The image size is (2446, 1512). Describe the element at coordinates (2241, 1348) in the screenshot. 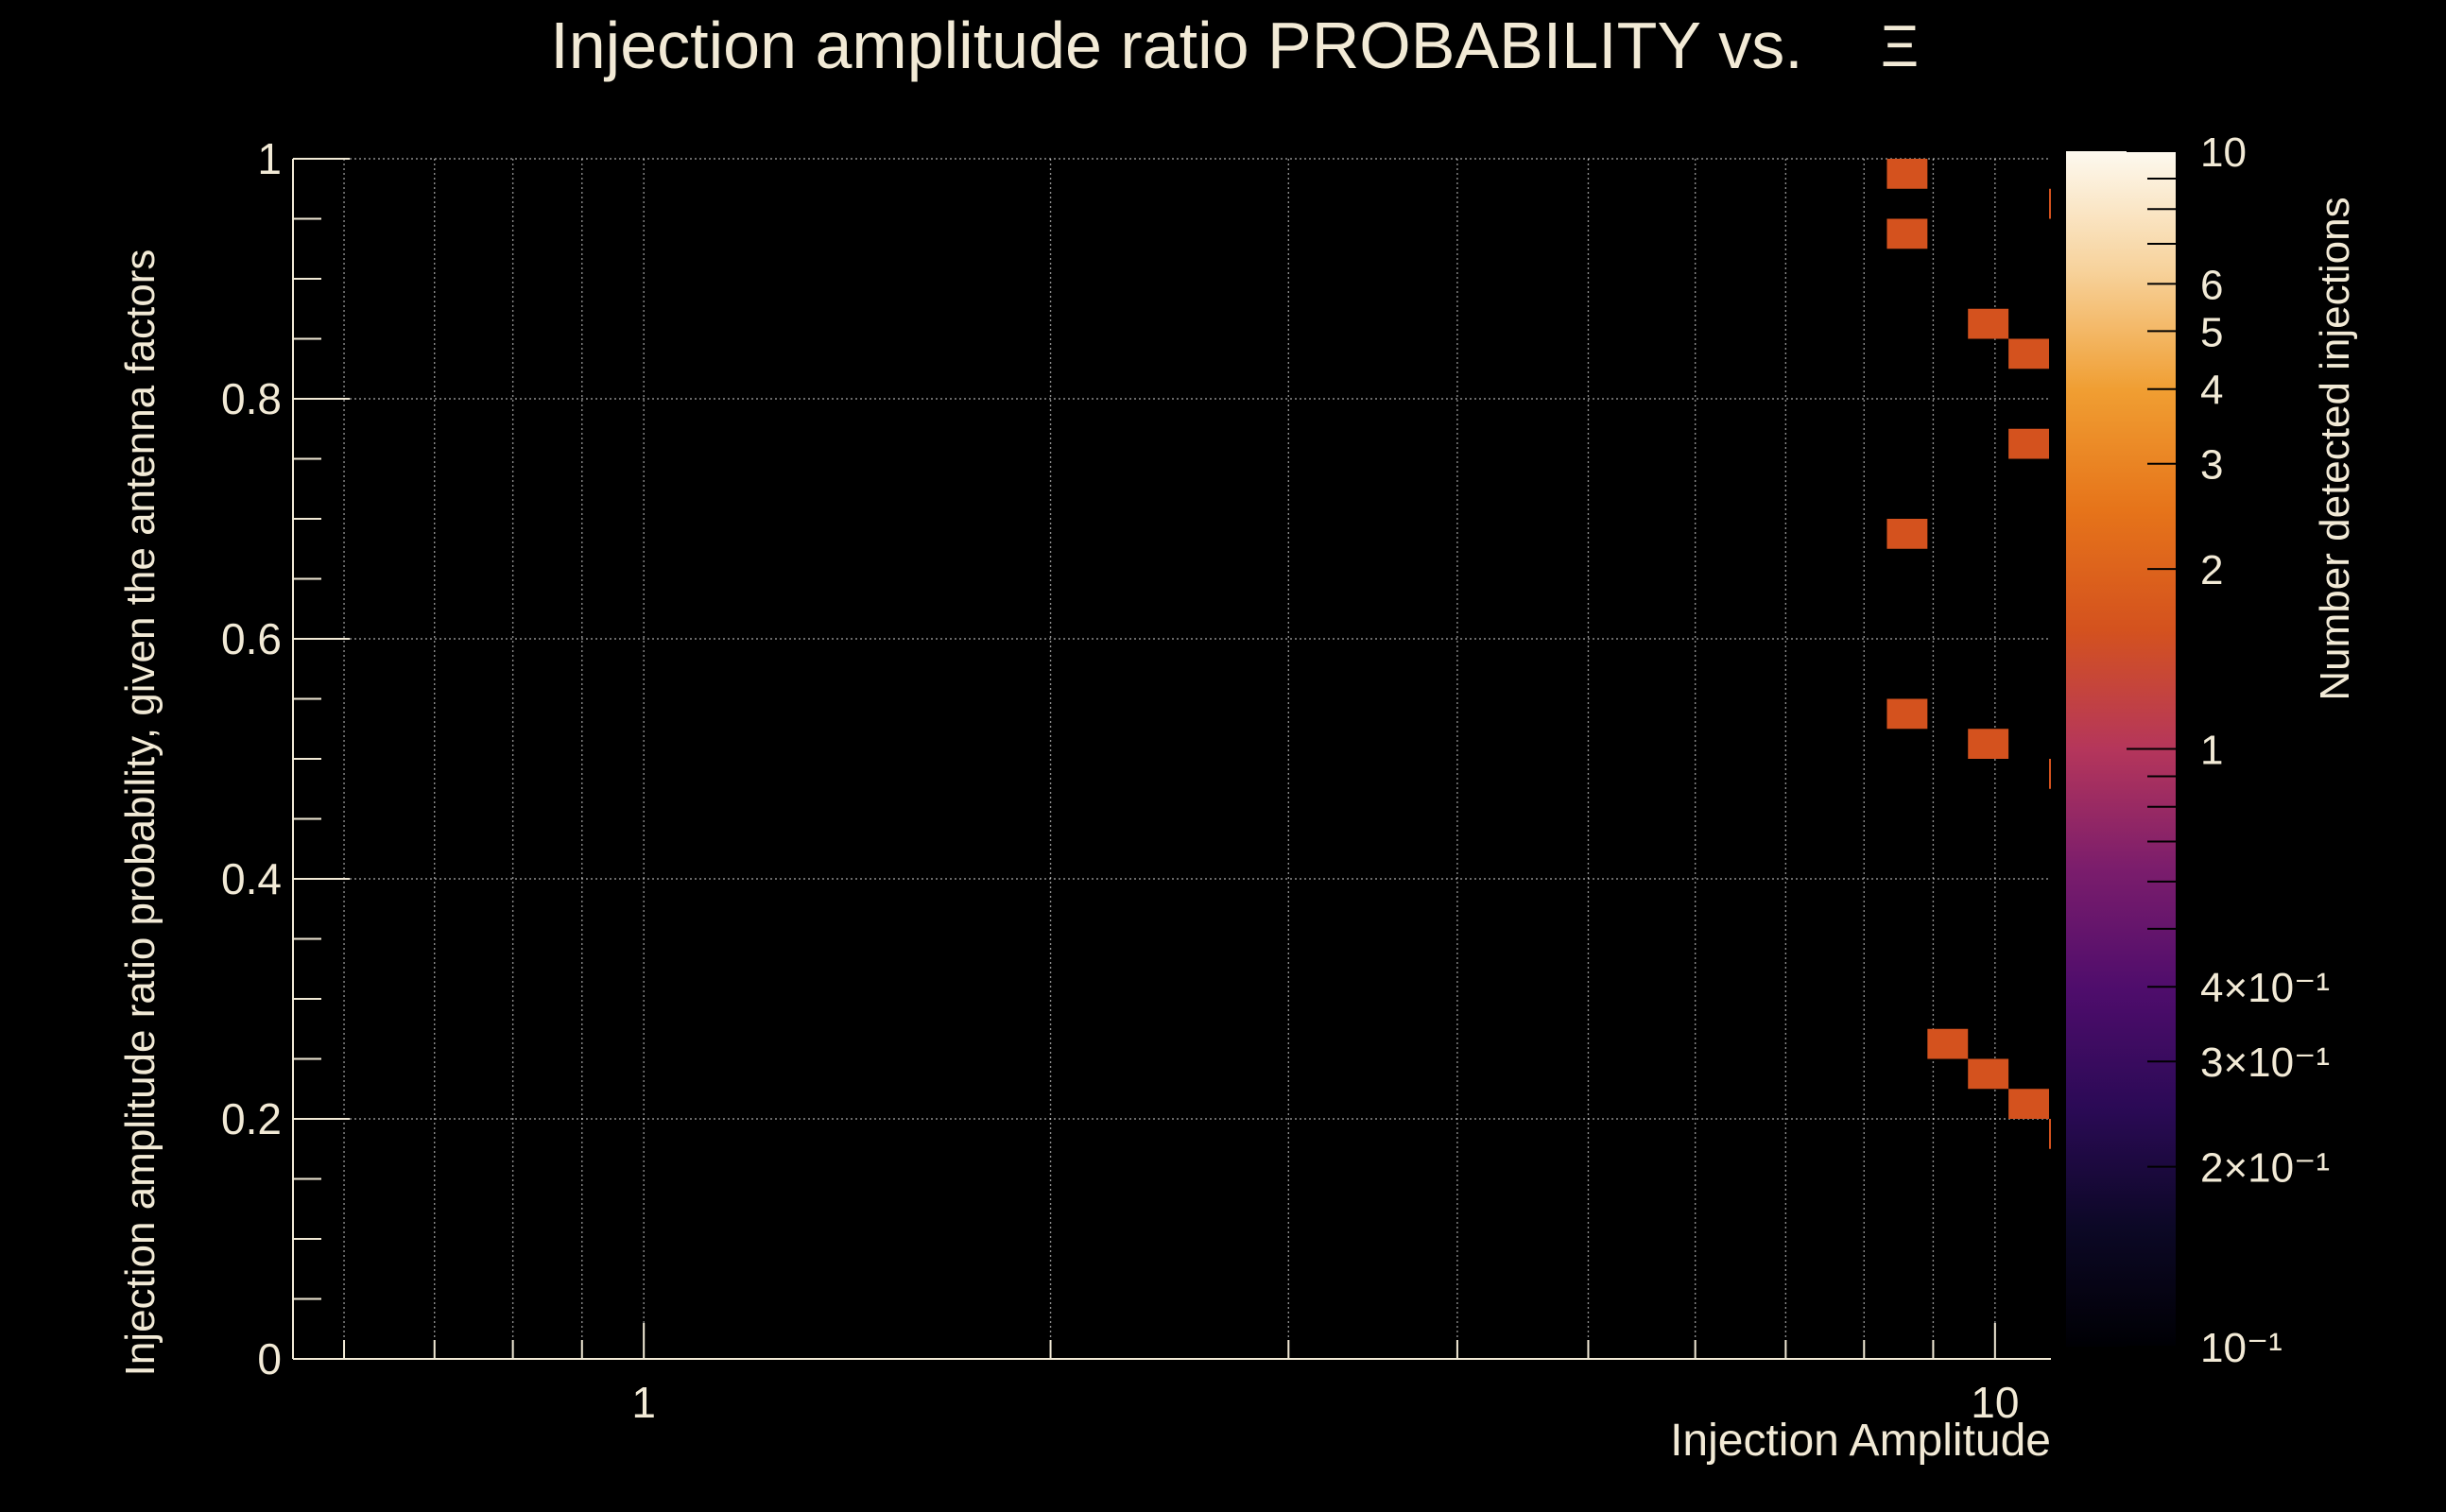

I see `z-tick-label: 10⁻¹` at that location.